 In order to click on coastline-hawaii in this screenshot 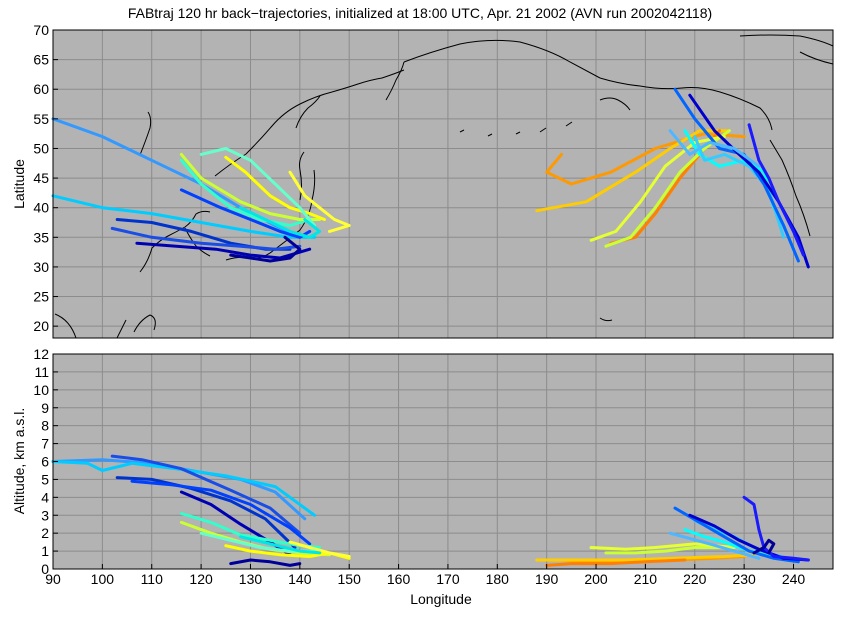, I will do `click(606, 319)`.